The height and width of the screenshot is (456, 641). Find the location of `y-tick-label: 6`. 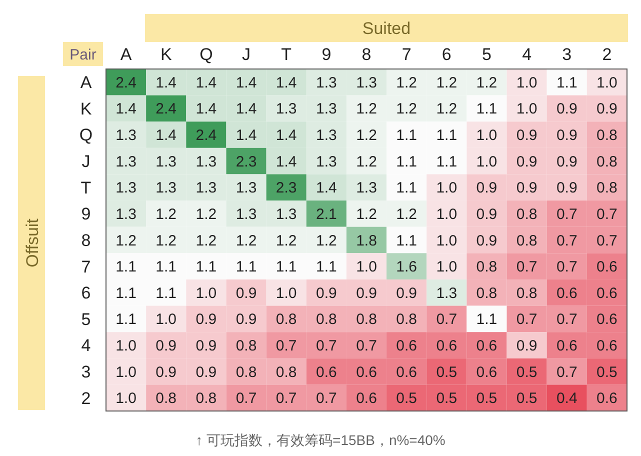

y-tick-label: 6 is located at coordinates (86, 293).